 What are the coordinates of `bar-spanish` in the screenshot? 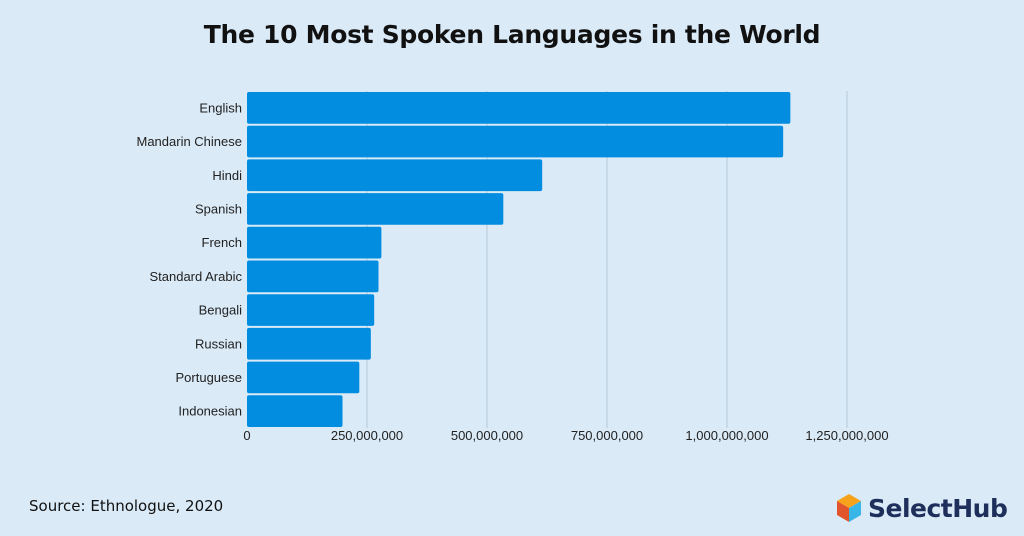 It's located at (375, 209).